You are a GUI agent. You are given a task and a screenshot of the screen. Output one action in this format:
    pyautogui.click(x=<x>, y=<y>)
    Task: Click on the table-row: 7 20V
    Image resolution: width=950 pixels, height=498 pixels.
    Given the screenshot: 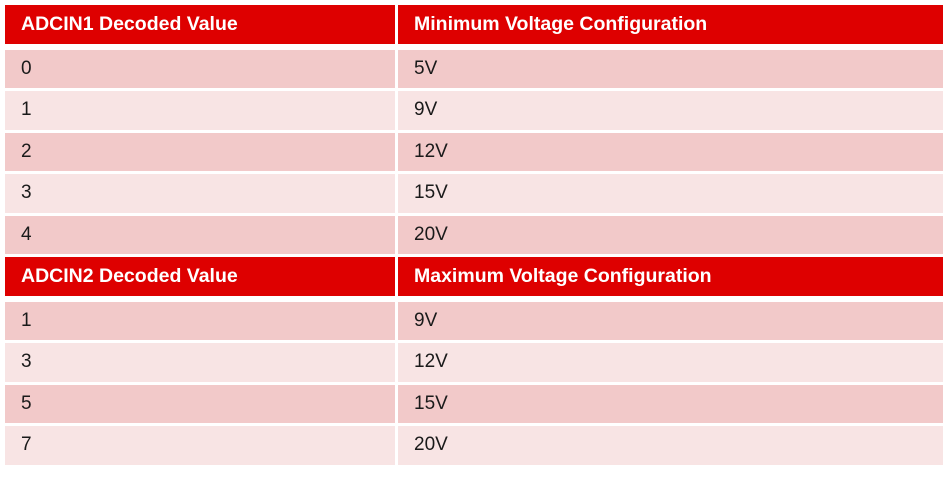 What is the action you would take?
    pyautogui.click(x=474, y=445)
    